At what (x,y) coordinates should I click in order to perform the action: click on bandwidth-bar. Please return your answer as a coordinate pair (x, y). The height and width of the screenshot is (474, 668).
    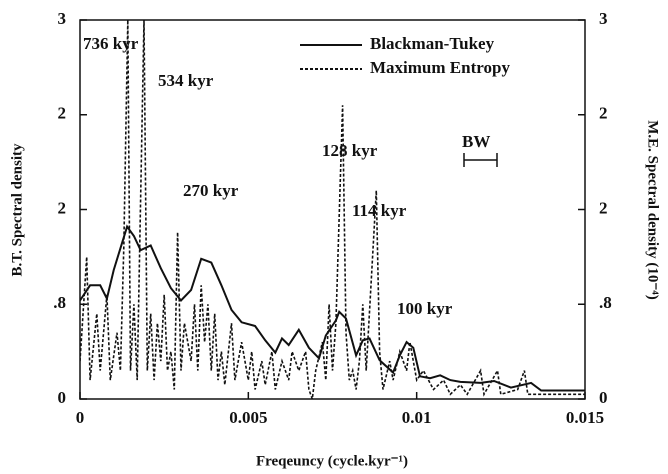
    Looking at the image, I should click on (480, 160).